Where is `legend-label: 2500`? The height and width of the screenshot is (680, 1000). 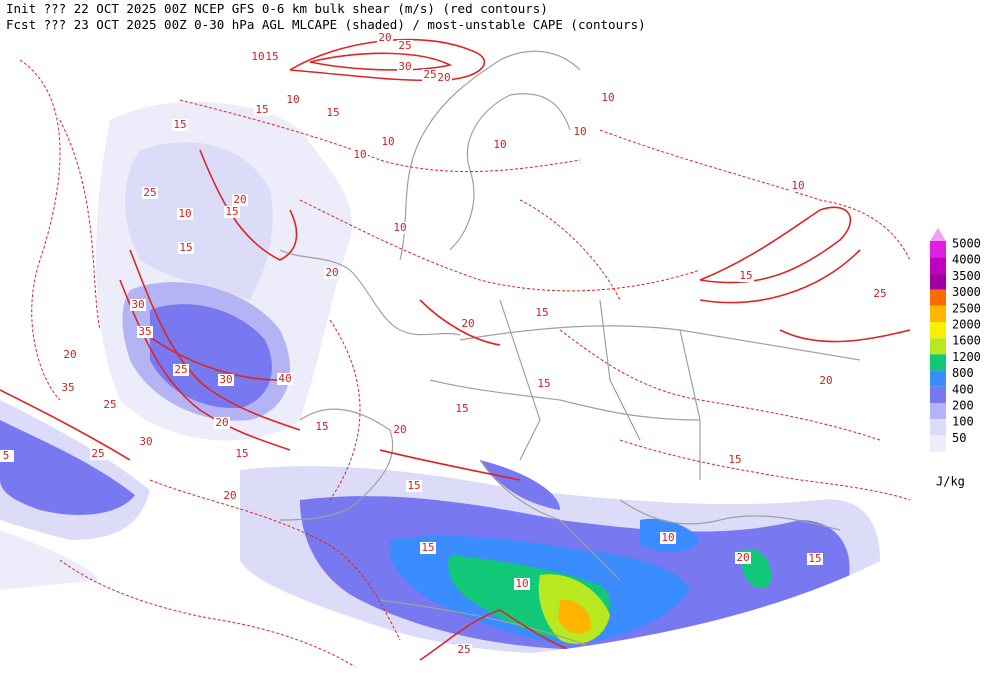 legend-label: 2500 is located at coordinates (966, 308).